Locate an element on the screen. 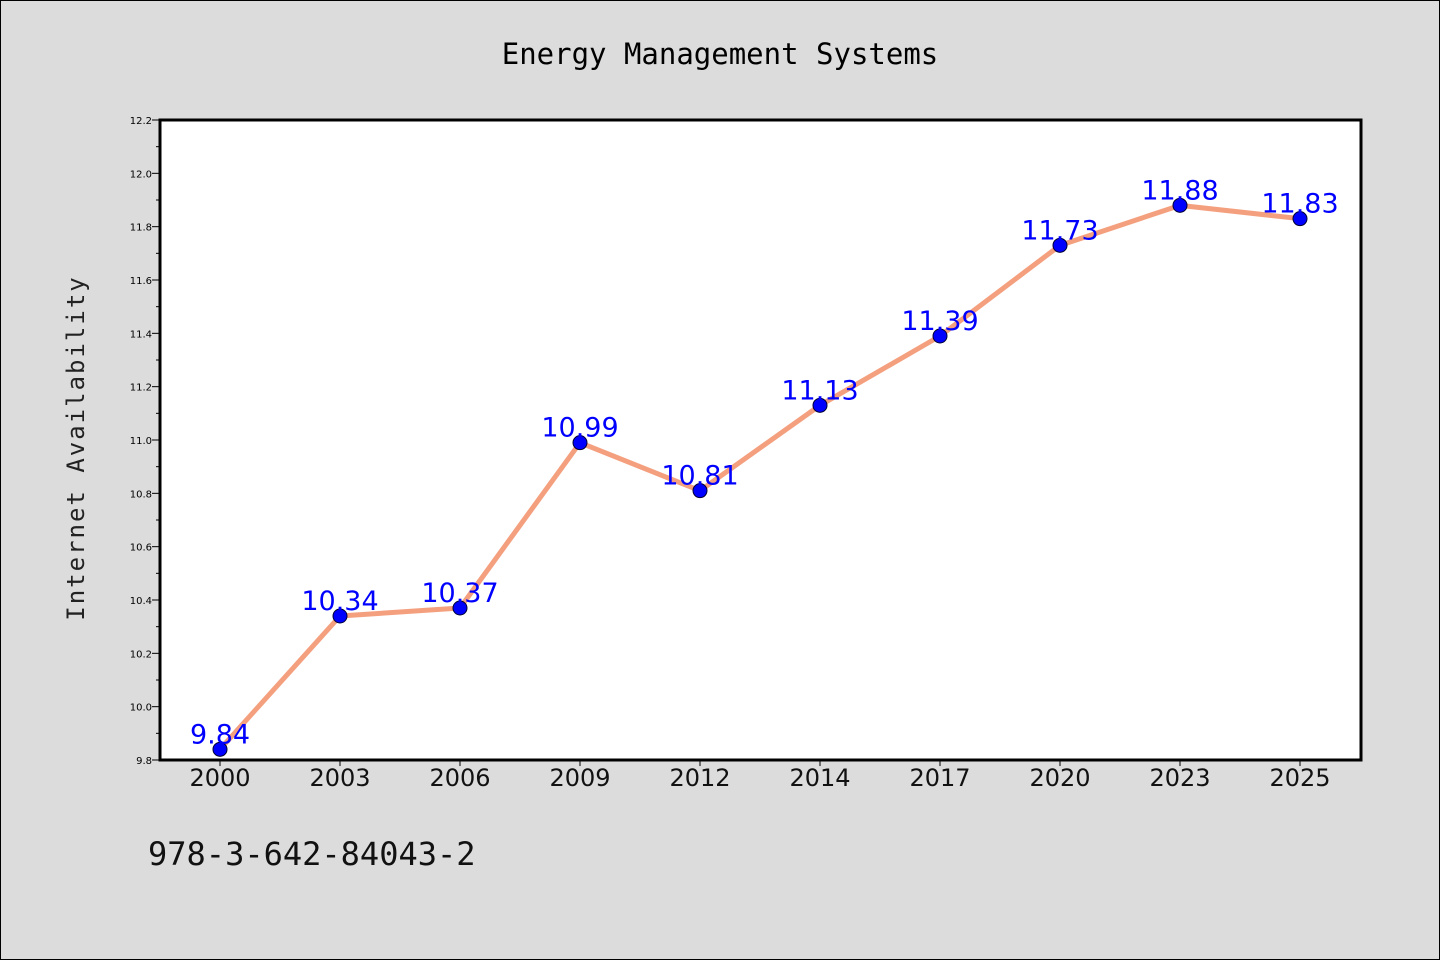  x-tick-label: 2006 is located at coordinates (459, 778).